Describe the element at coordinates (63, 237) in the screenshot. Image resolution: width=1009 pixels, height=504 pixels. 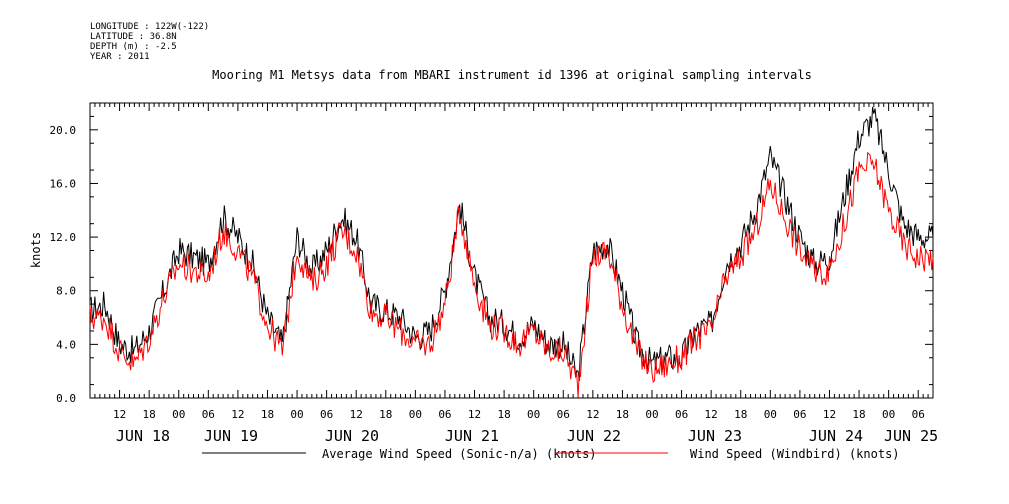
I see `y-tick-label: 12.0` at that location.